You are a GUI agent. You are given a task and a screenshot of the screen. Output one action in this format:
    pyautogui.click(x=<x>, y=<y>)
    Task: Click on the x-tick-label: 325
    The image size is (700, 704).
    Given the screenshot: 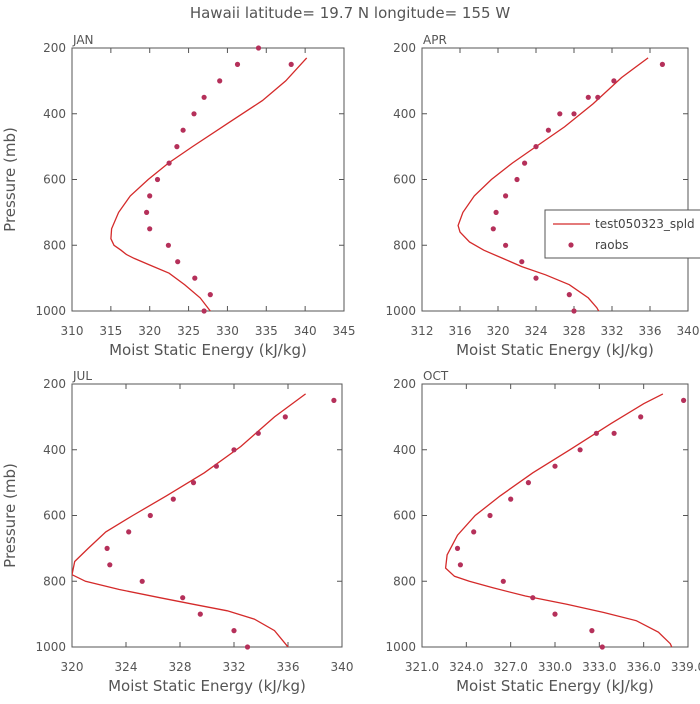 What is the action you would take?
    pyautogui.click(x=188, y=331)
    